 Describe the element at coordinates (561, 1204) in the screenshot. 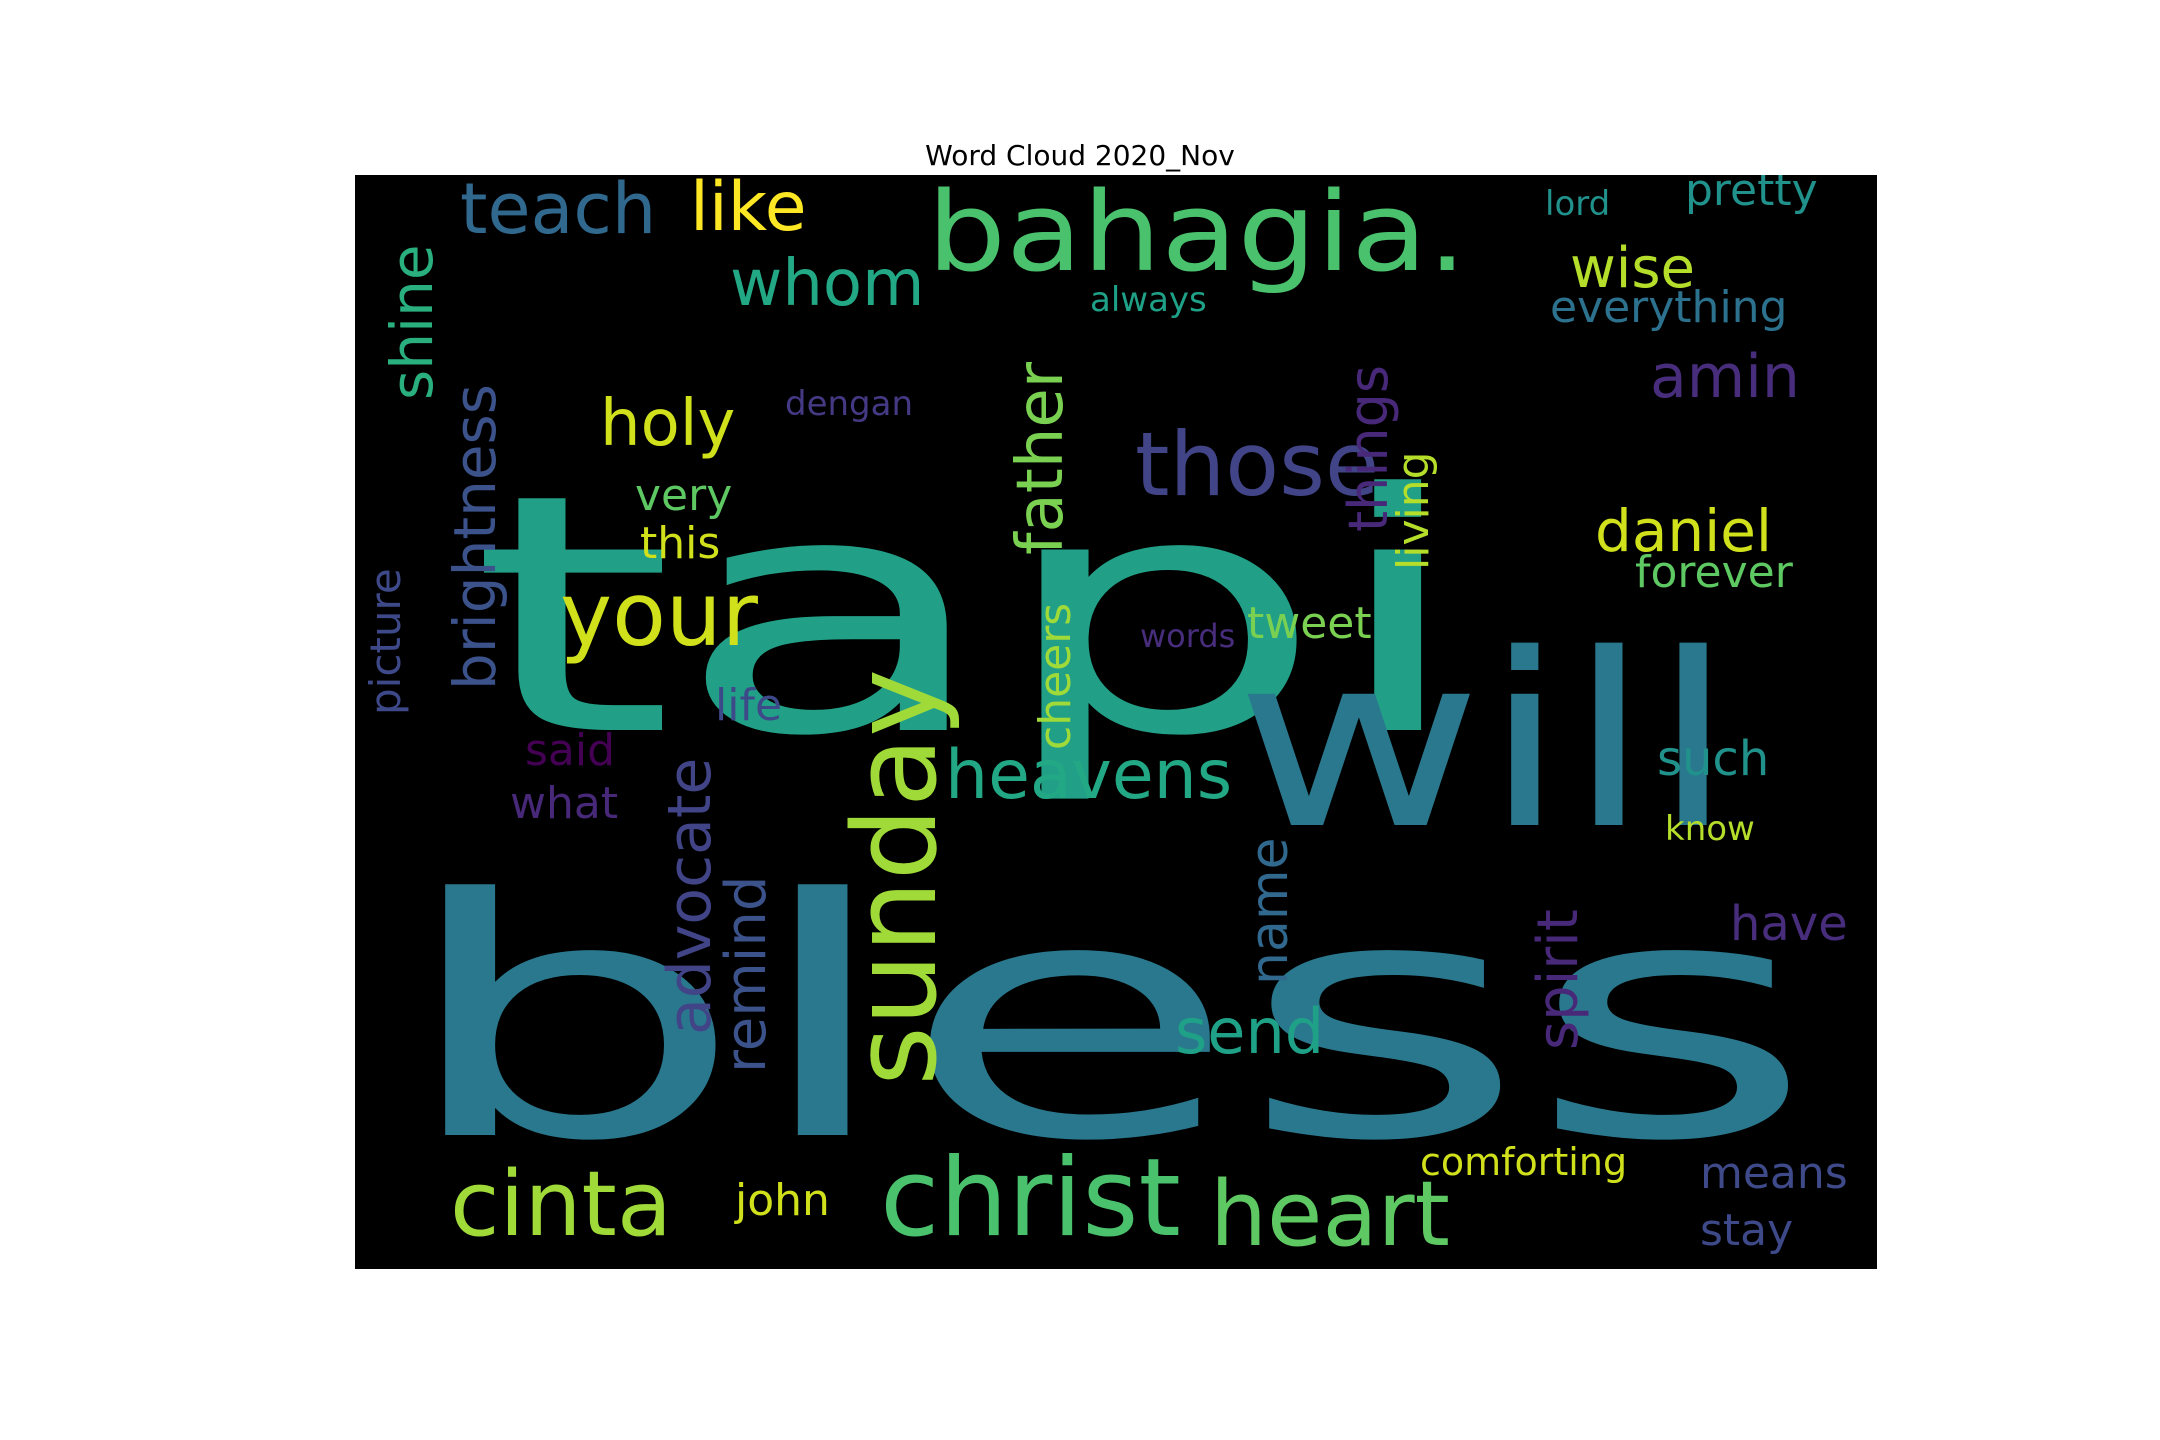

I see `word-cinta: cinta` at that location.